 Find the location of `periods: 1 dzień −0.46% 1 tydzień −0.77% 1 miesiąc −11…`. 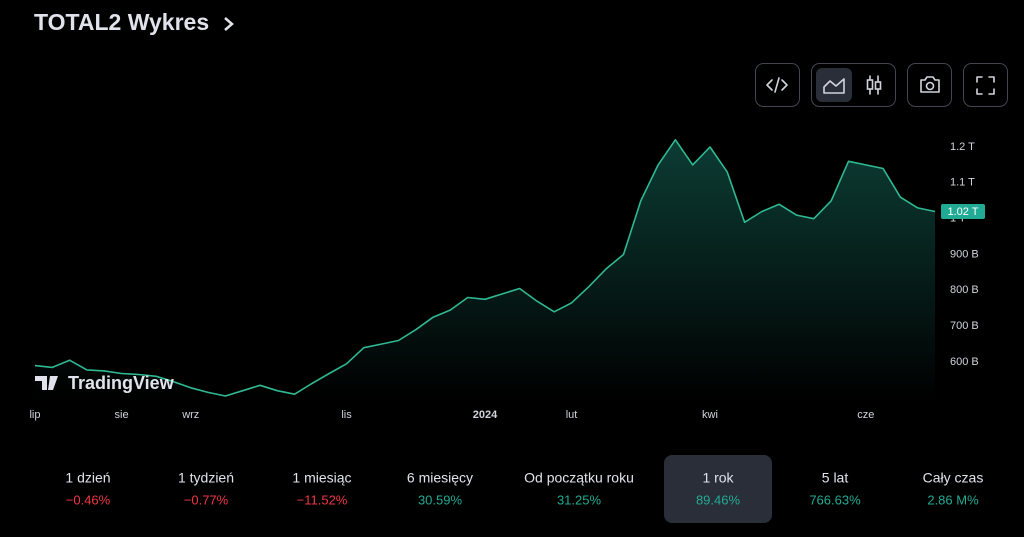

periods: 1 dzień −0.46% 1 tydzień −0.77% 1 miesiąc −11… is located at coordinates (520, 489).